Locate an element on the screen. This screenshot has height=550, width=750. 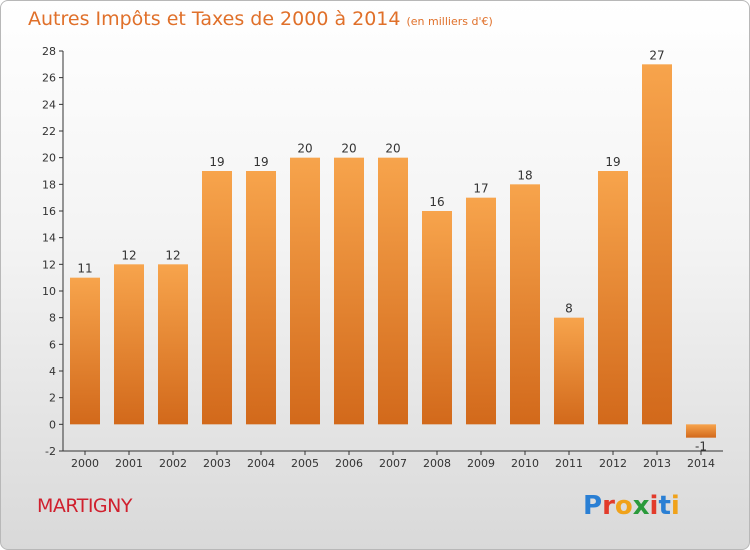
y-tick-label: 18 is located at coordinates (49, 184).